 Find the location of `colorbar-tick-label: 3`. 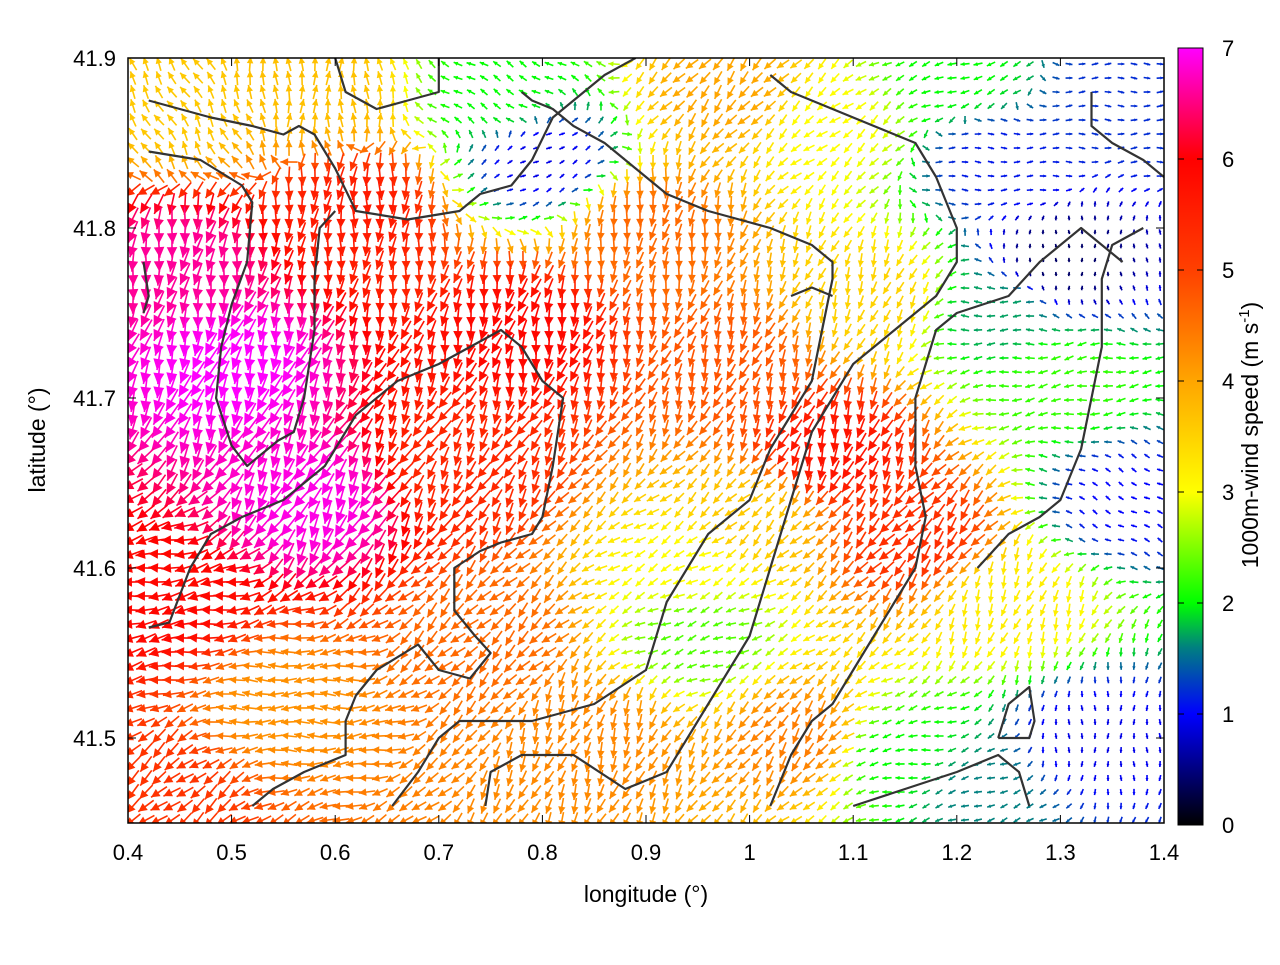

colorbar-tick-label: 3 is located at coordinates (1228, 492).